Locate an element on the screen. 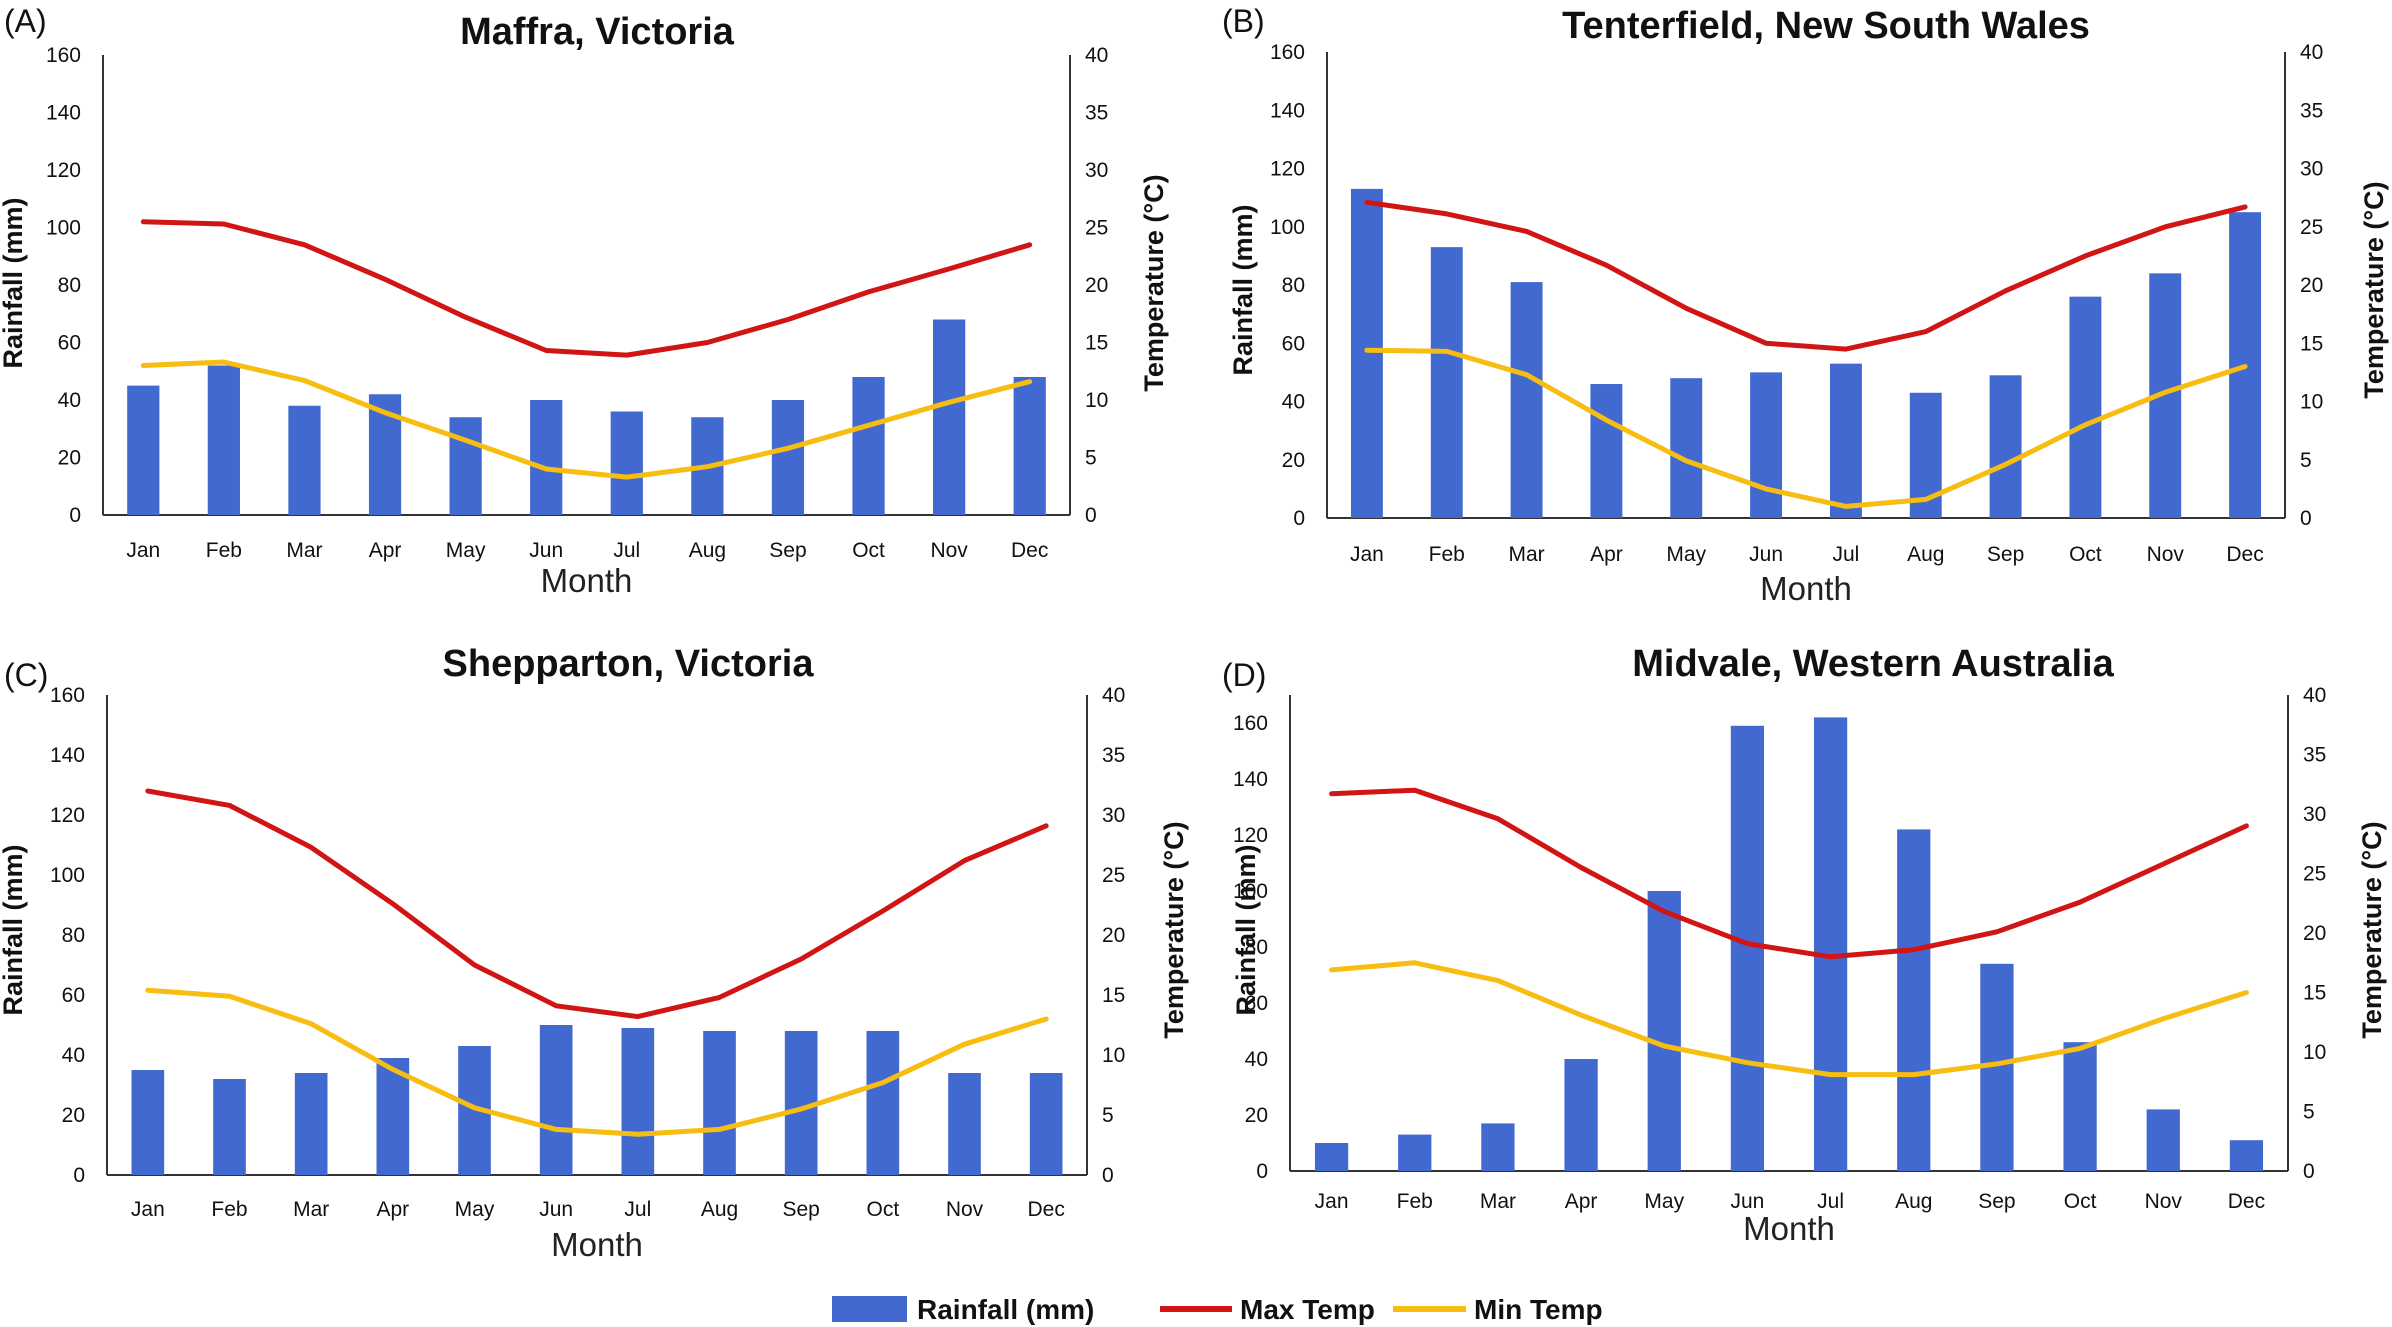 This screenshot has width=2392, height=1327. legend-rainfall-label: Rainfall (mm) is located at coordinates (1005, 1309).